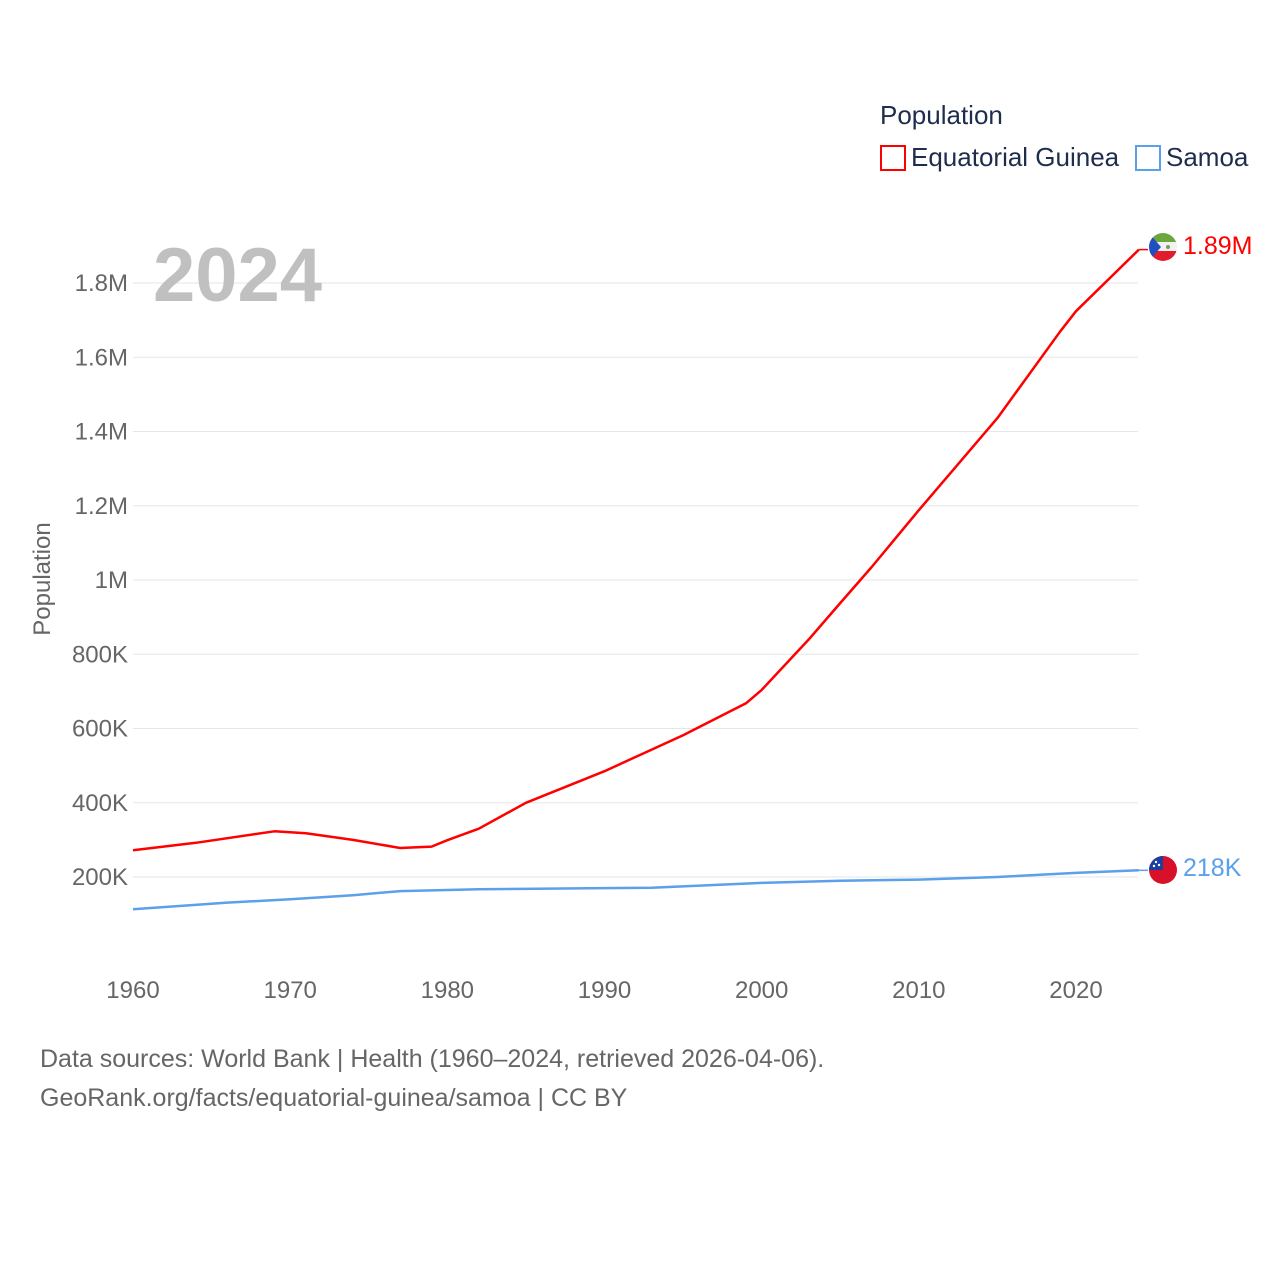 The height and width of the screenshot is (1280, 1280). Describe the element at coordinates (101, 357) in the screenshot. I see `y-tick-label: 1.6M` at that location.